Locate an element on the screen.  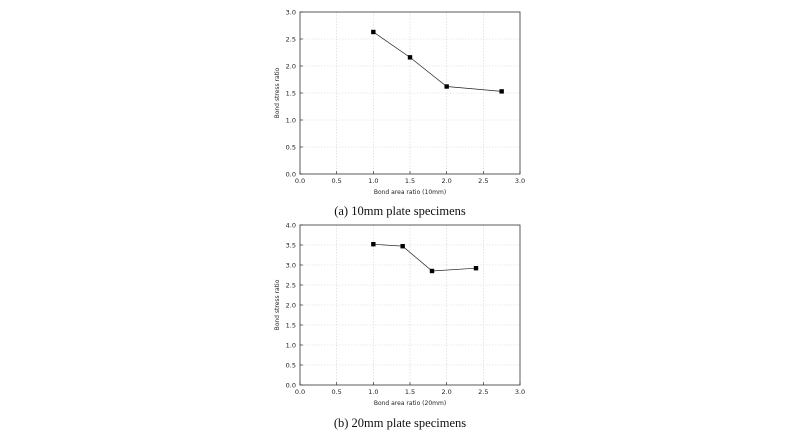
x-axis-label: Bond area ratio (10mm) is located at coordinates (410, 192).